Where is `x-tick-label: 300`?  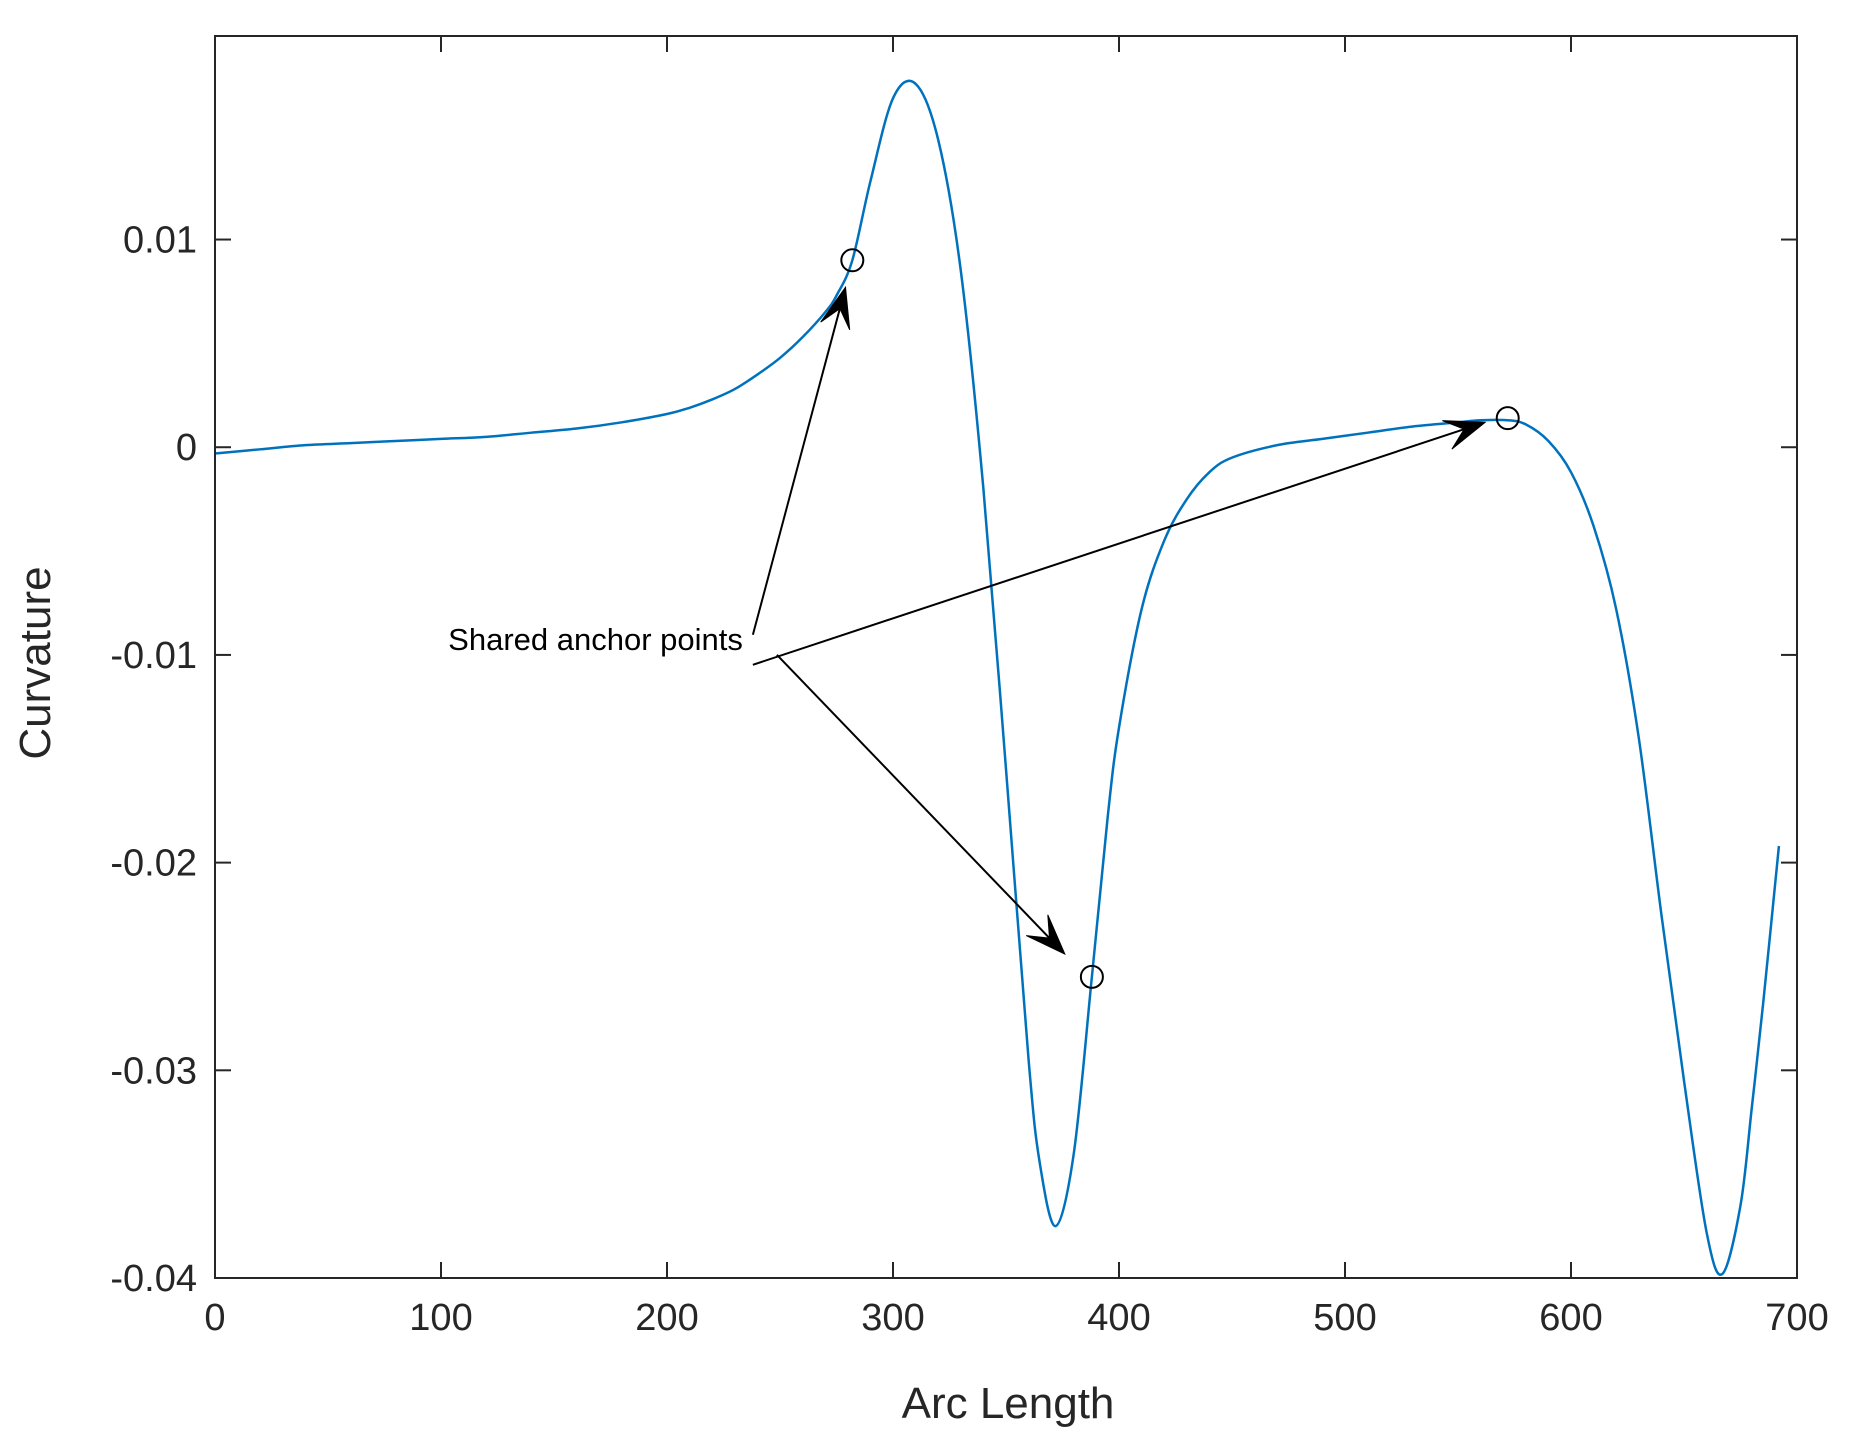
x-tick-label: 300 is located at coordinates (892, 1318).